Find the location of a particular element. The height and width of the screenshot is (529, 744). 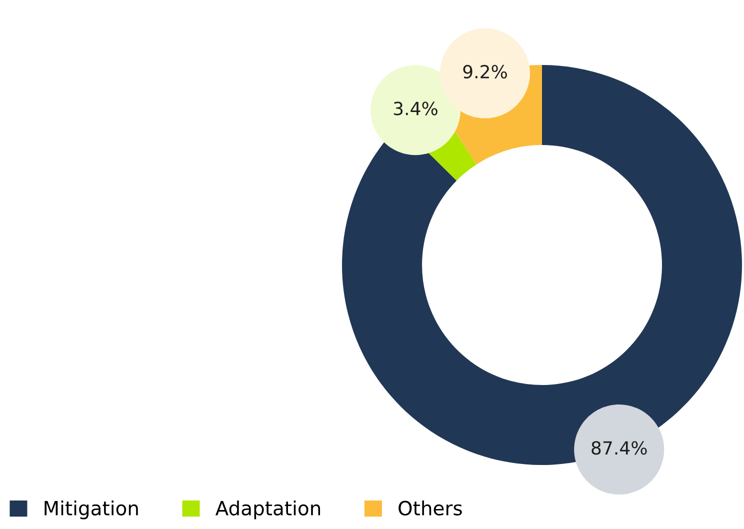

data-label: 9.2% is located at coordinates (485, 71).